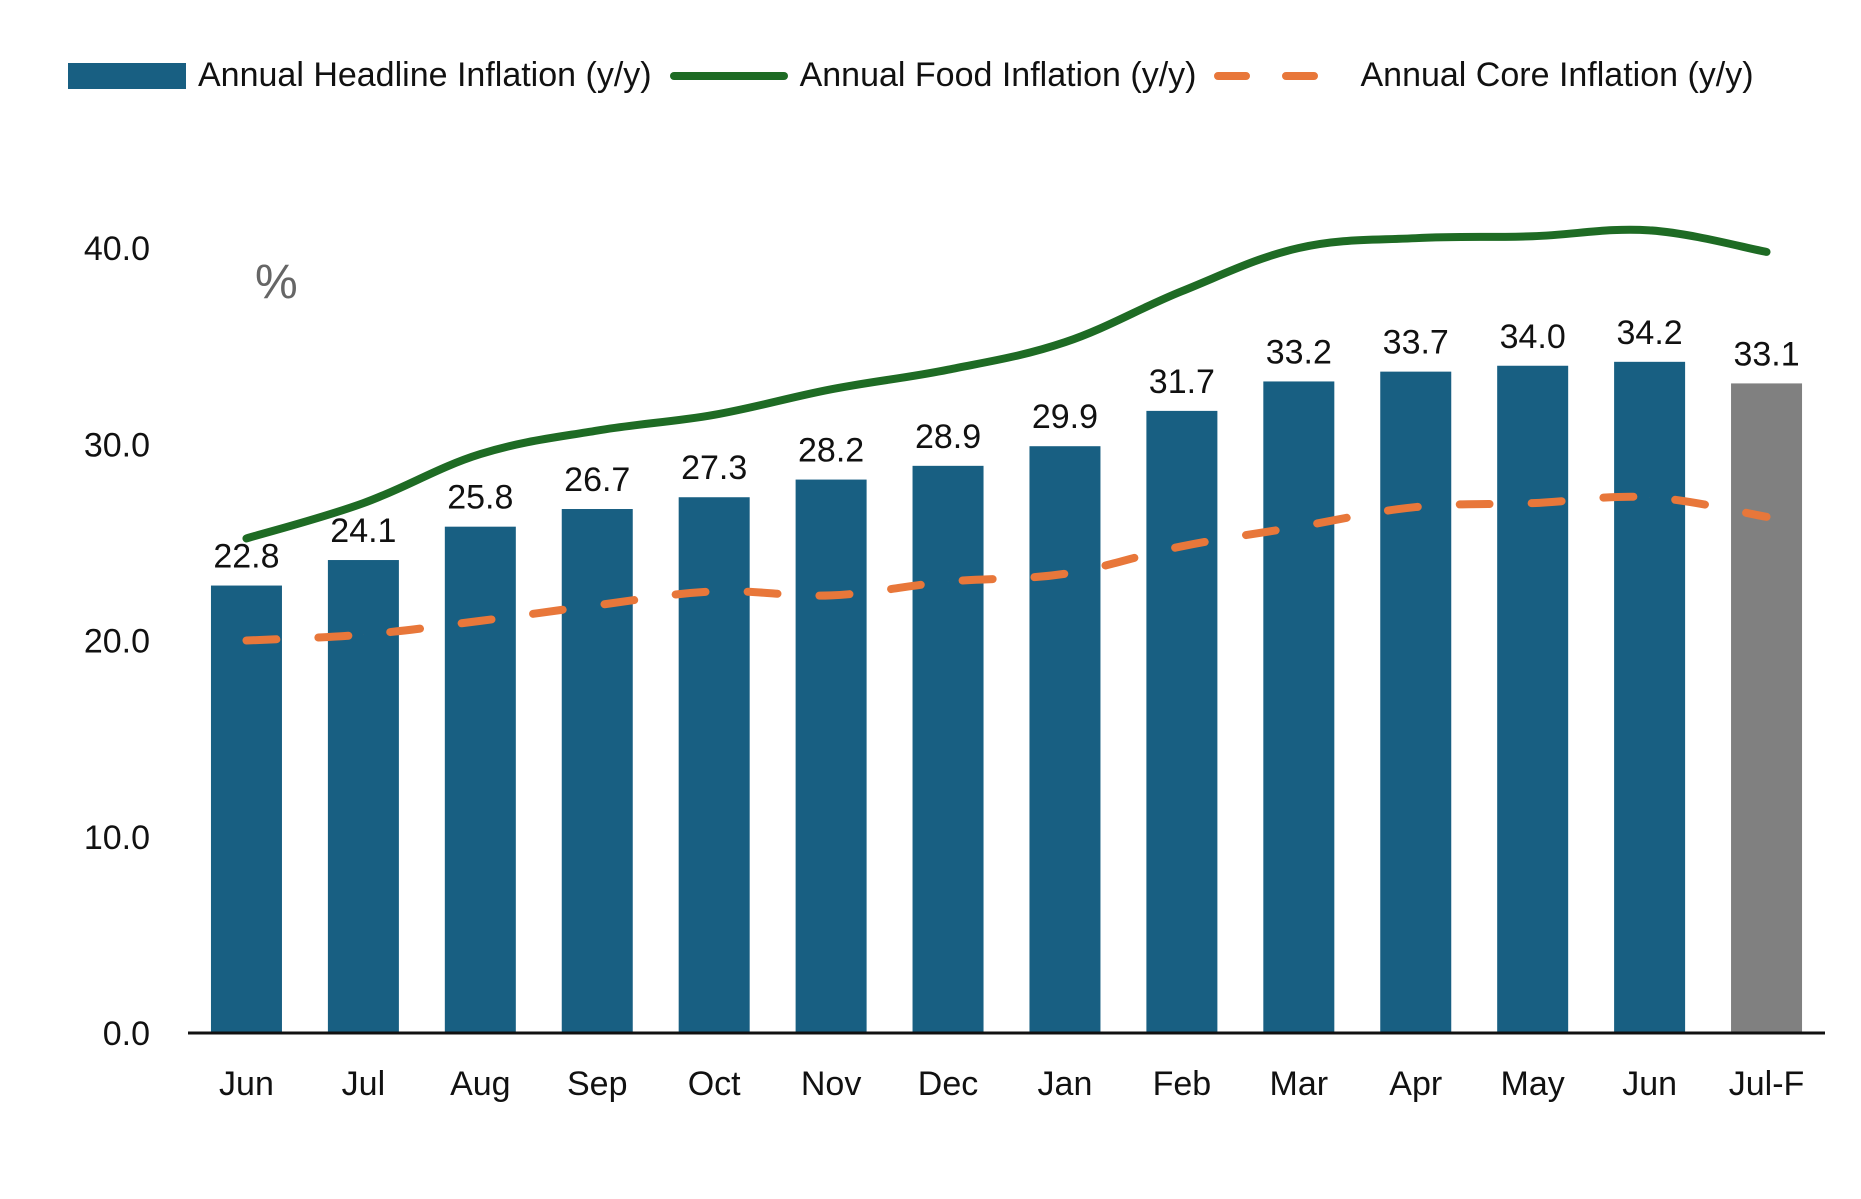 This screenshot has height=1199, width=1861. I want to click on x-tick-label: Dec, so click(948, 1084).